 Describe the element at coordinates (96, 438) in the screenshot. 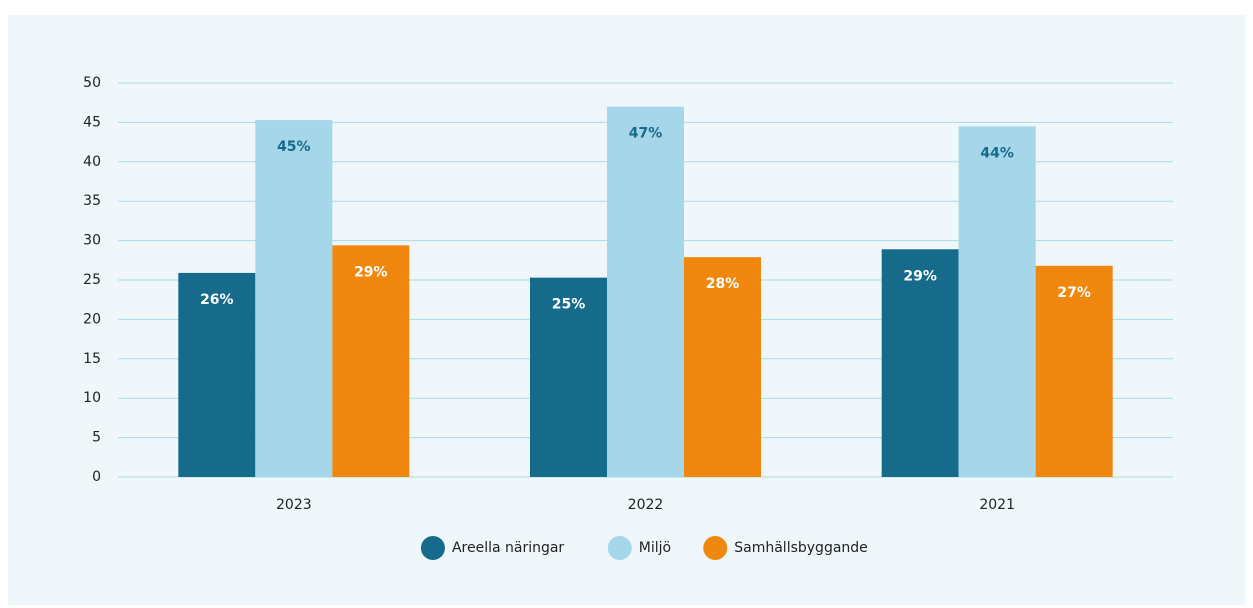

I see `y-tick-label: 5` at that location.